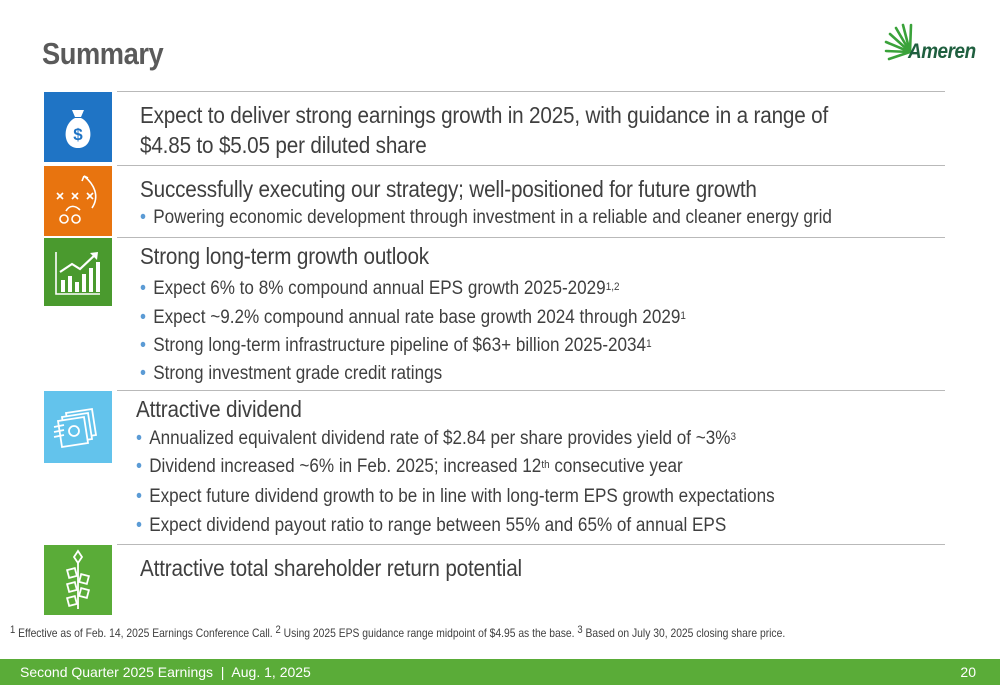  What do you see at coordinates (78, 580) in the screenshot?
I see `plant-sprout-icon` at bounding box center [78, 580].